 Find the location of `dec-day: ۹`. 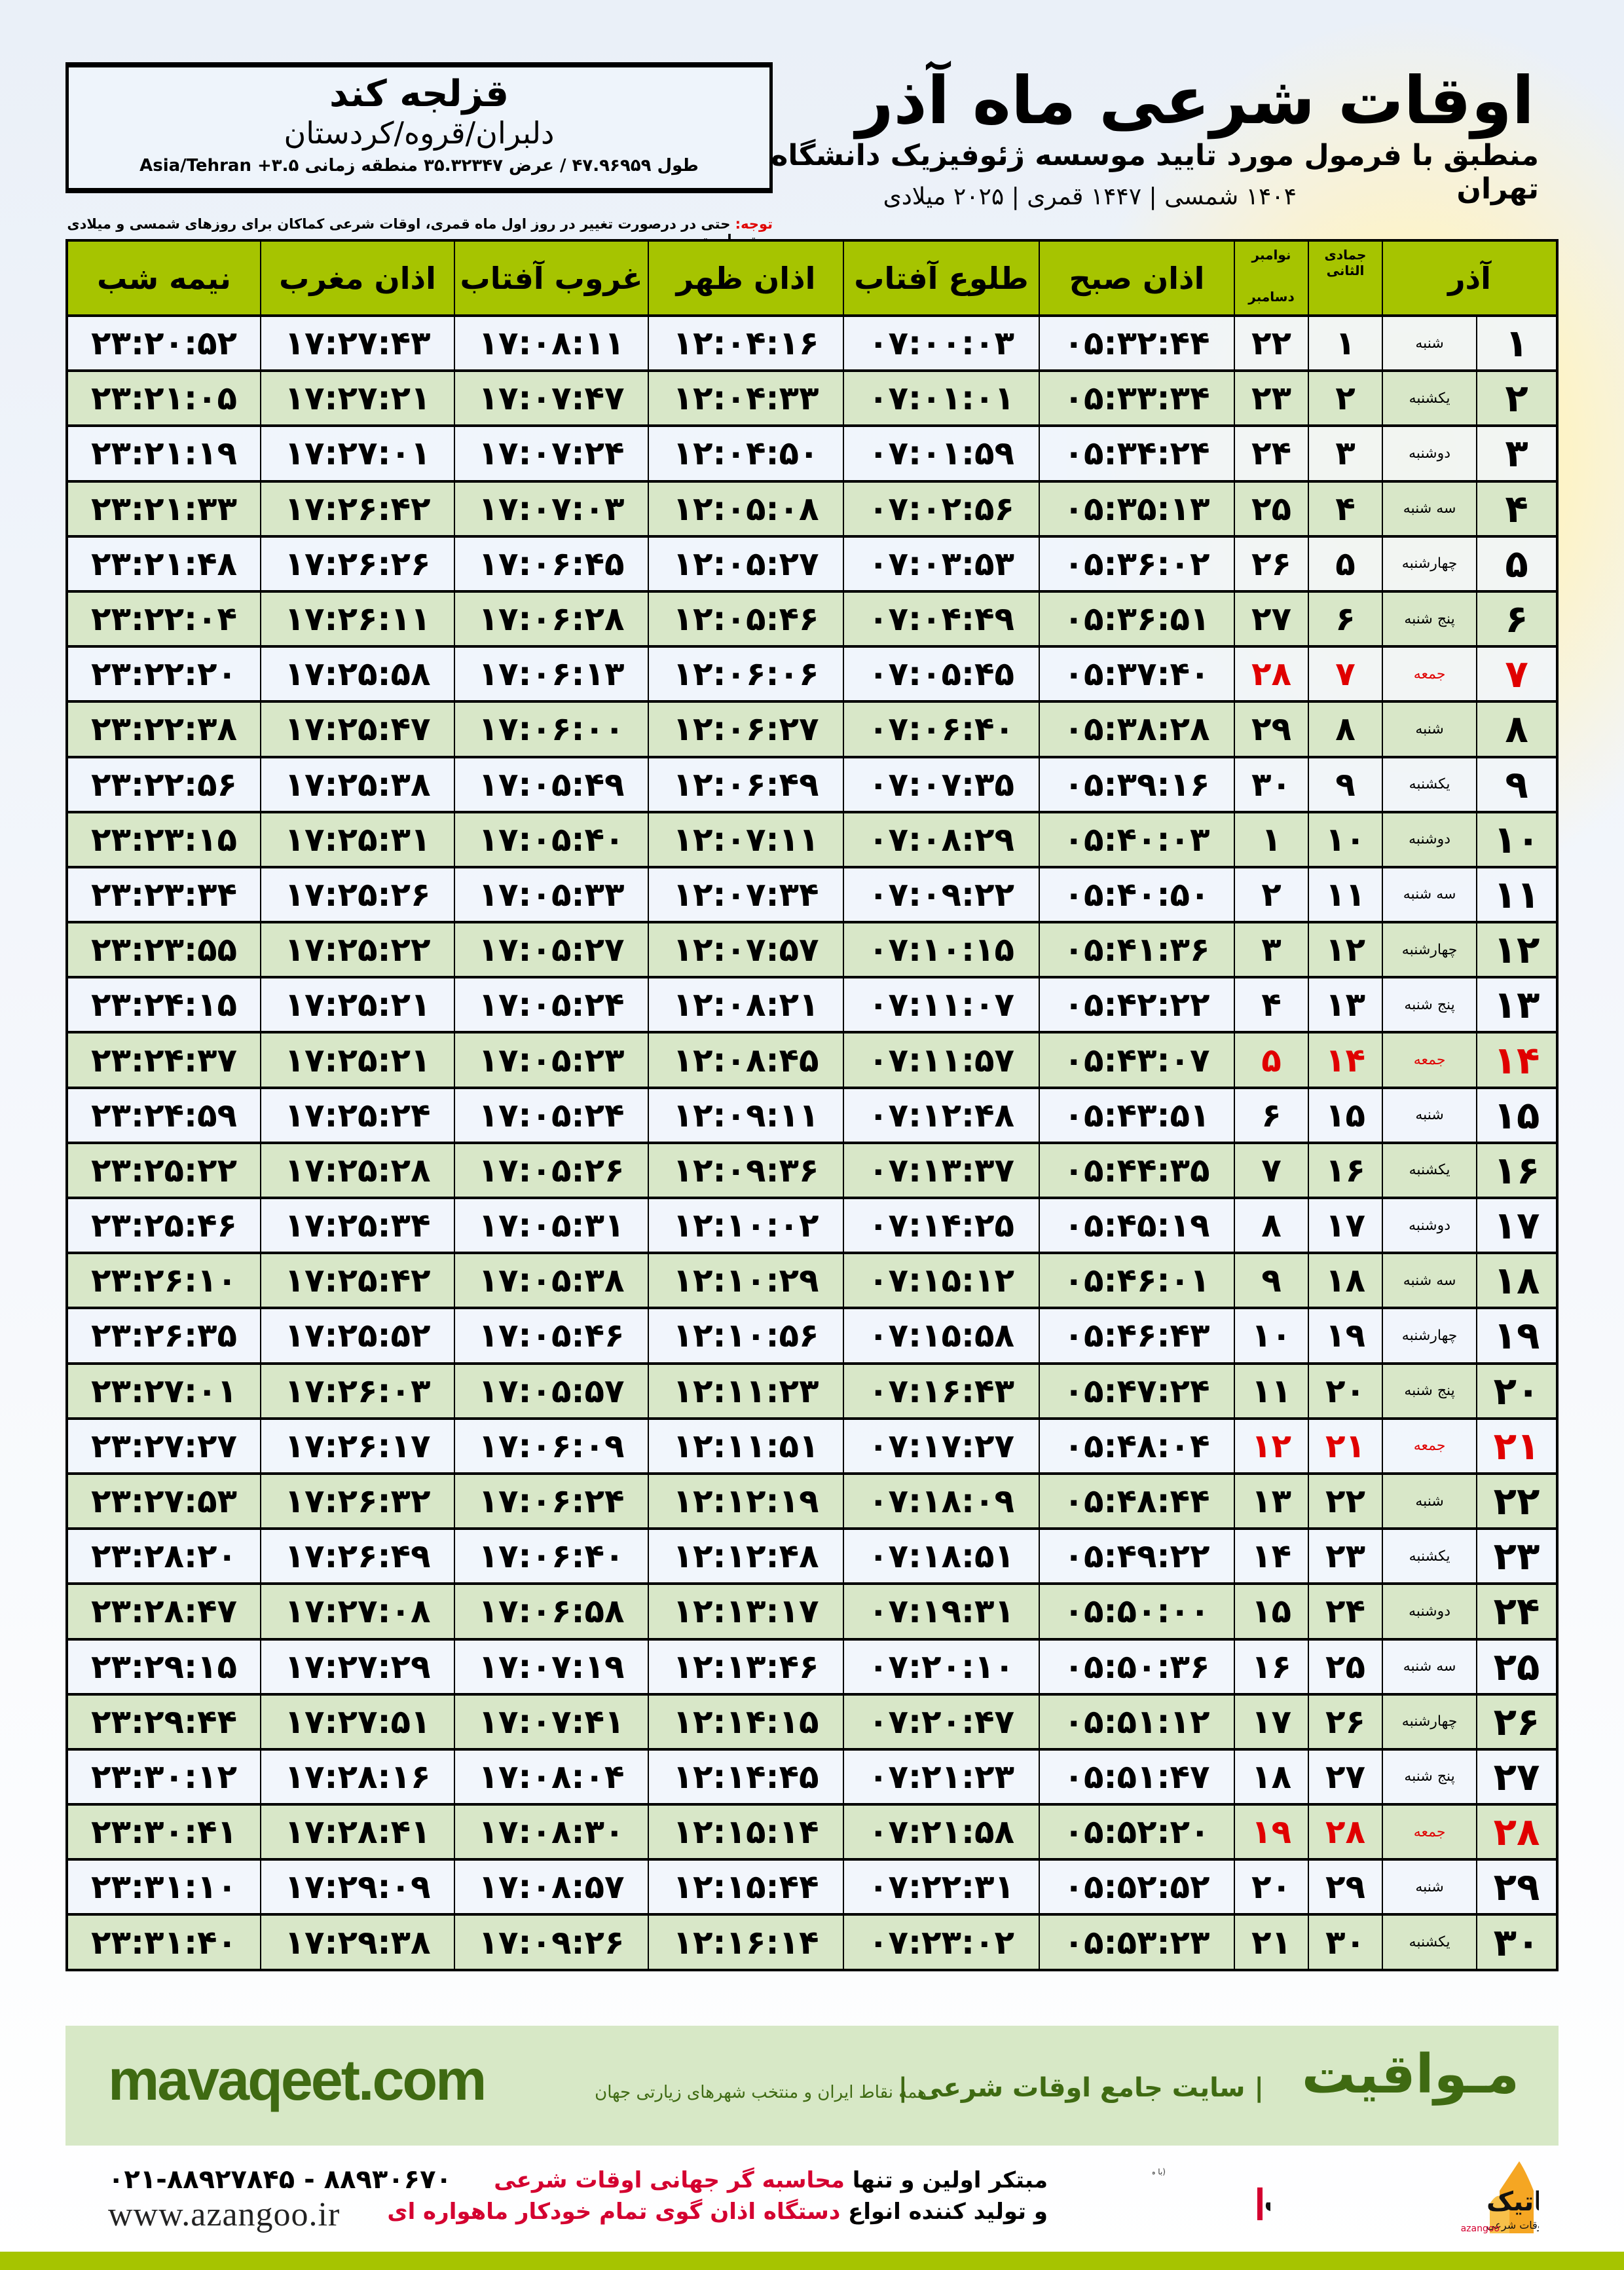

dec-day: ۹ is located at coordinates (1271, 1281).